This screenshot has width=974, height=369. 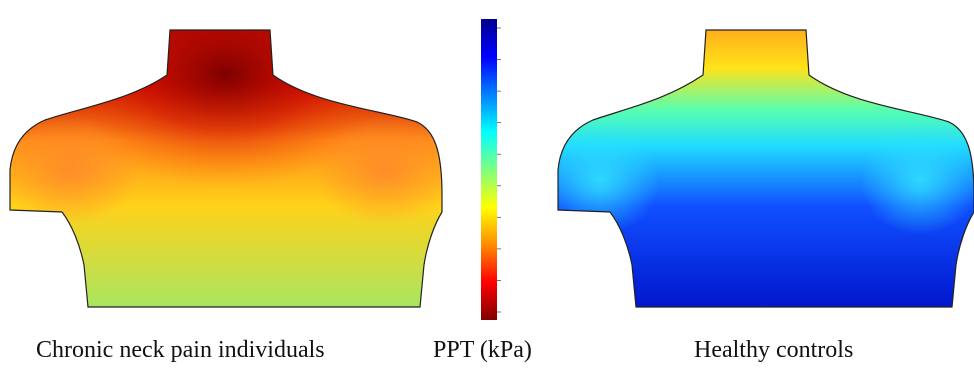 What do you see at coordinates (180, 350) in the screenshot?
I see `chronic-neck-pain-caption: Chronic neck pain individuals` at bounding box center [180, 350].